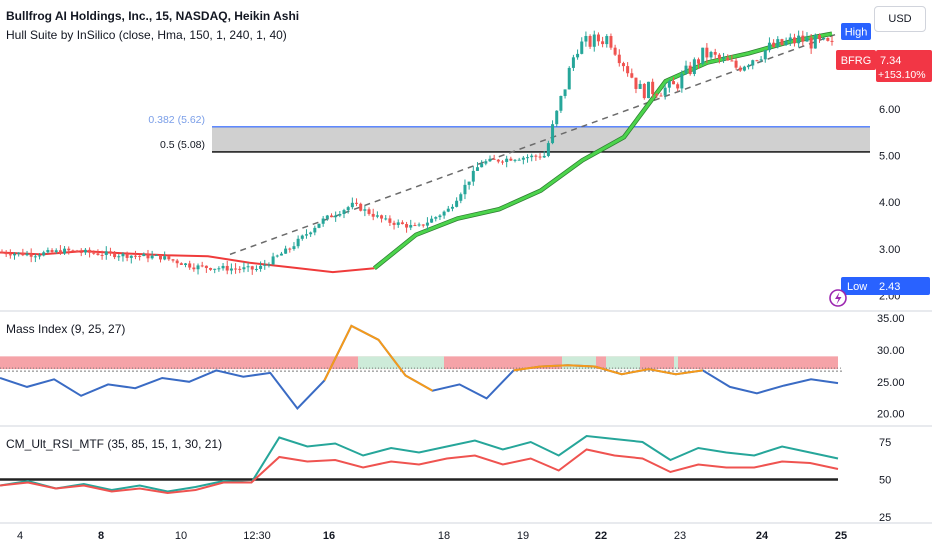 This screenshot has width=932, height=550. I want to click on mass-index-title: Mass Index (9, 25, 27), so click(65, 329).